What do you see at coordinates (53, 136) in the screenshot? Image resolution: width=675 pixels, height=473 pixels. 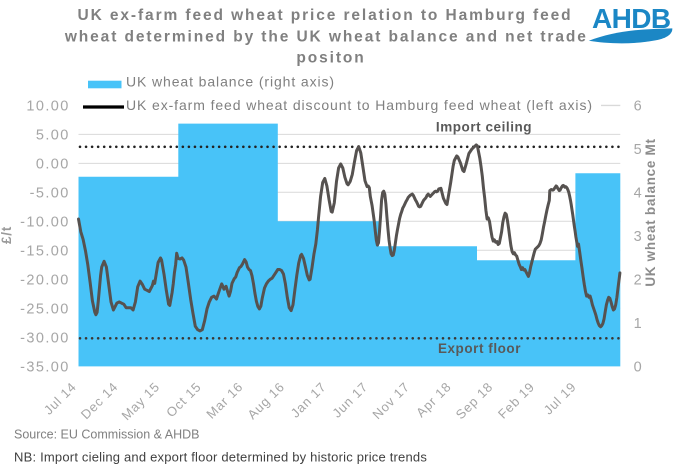 I see `svg-text: 5.00` at bounding box center [53, 136].